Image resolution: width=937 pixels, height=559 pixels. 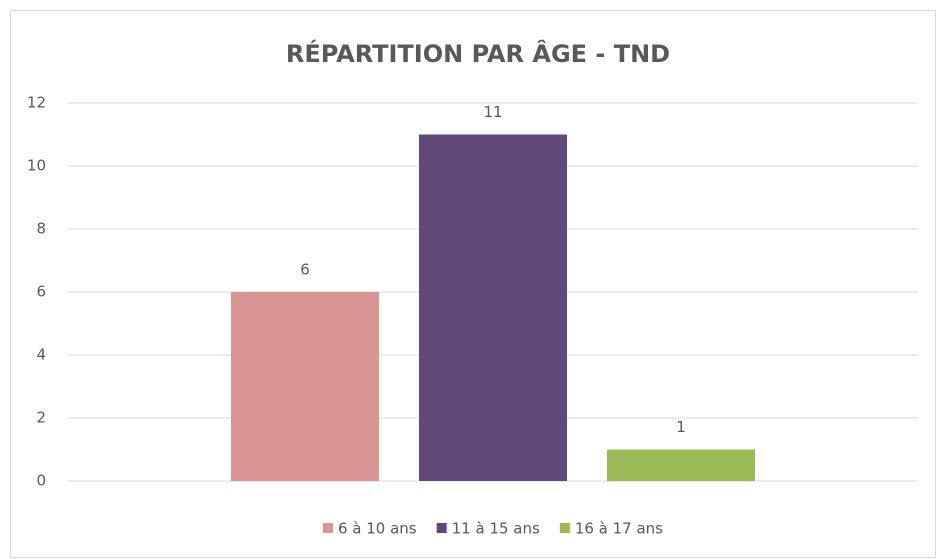 I want to click on y-tick-label: 10, so click(x=36, y=166).